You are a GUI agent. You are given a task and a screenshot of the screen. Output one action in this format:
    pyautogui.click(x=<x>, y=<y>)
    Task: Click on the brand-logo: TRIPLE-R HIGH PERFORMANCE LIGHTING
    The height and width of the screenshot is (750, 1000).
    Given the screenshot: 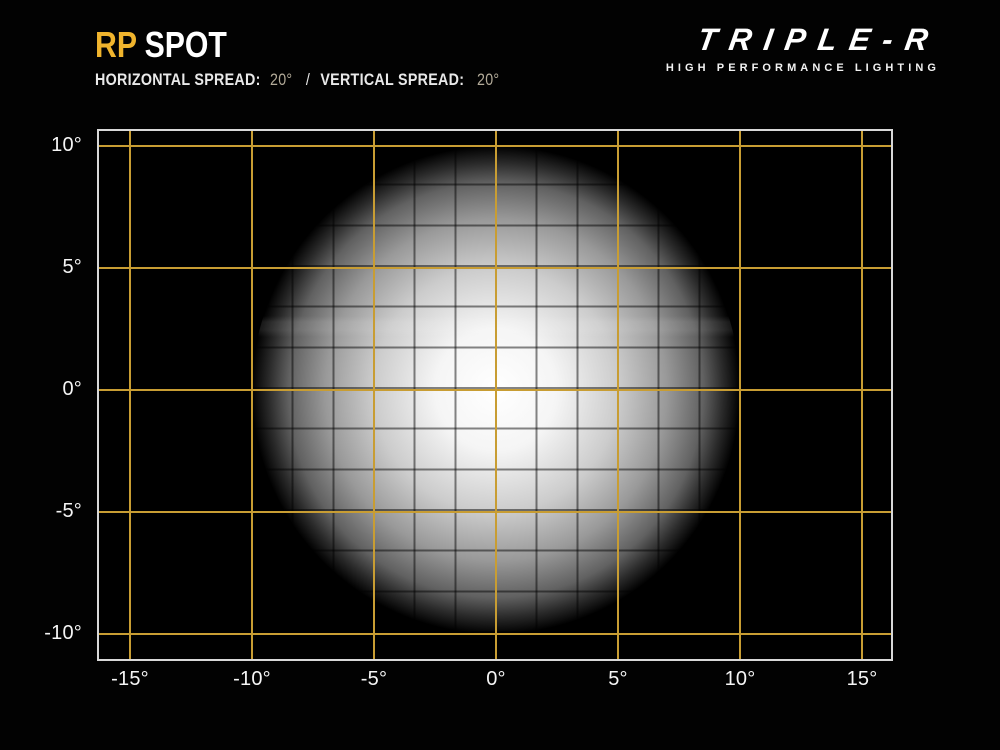 What is the action you would take?
    pyautogui.click(x=804, y=48)
    